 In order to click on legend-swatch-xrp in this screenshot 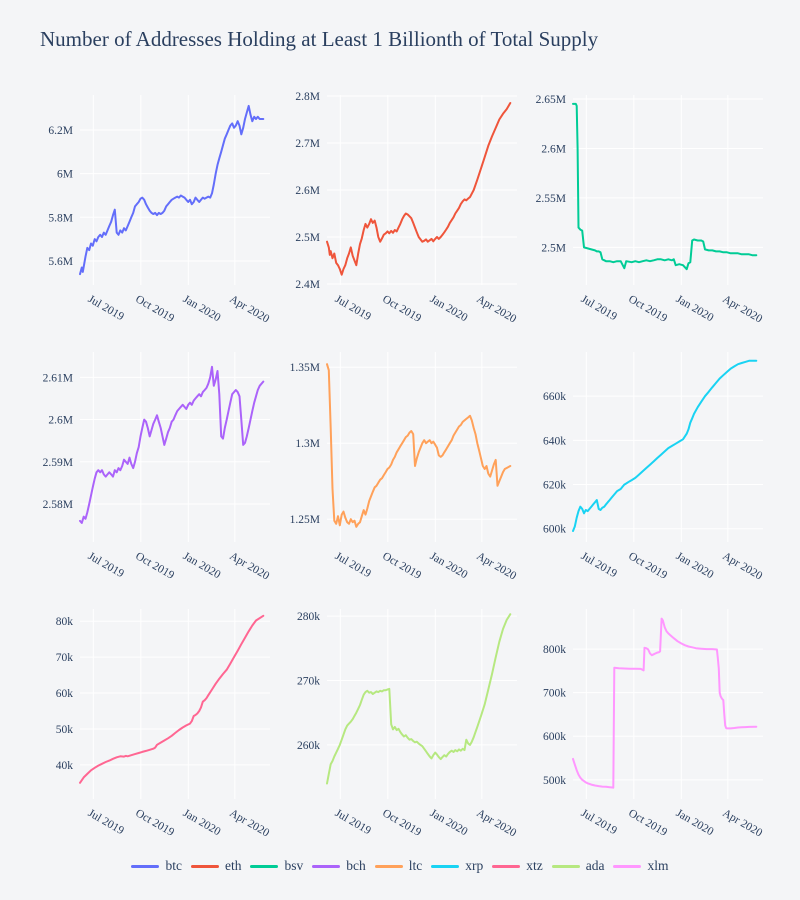, I will do `click(445, 866)`.